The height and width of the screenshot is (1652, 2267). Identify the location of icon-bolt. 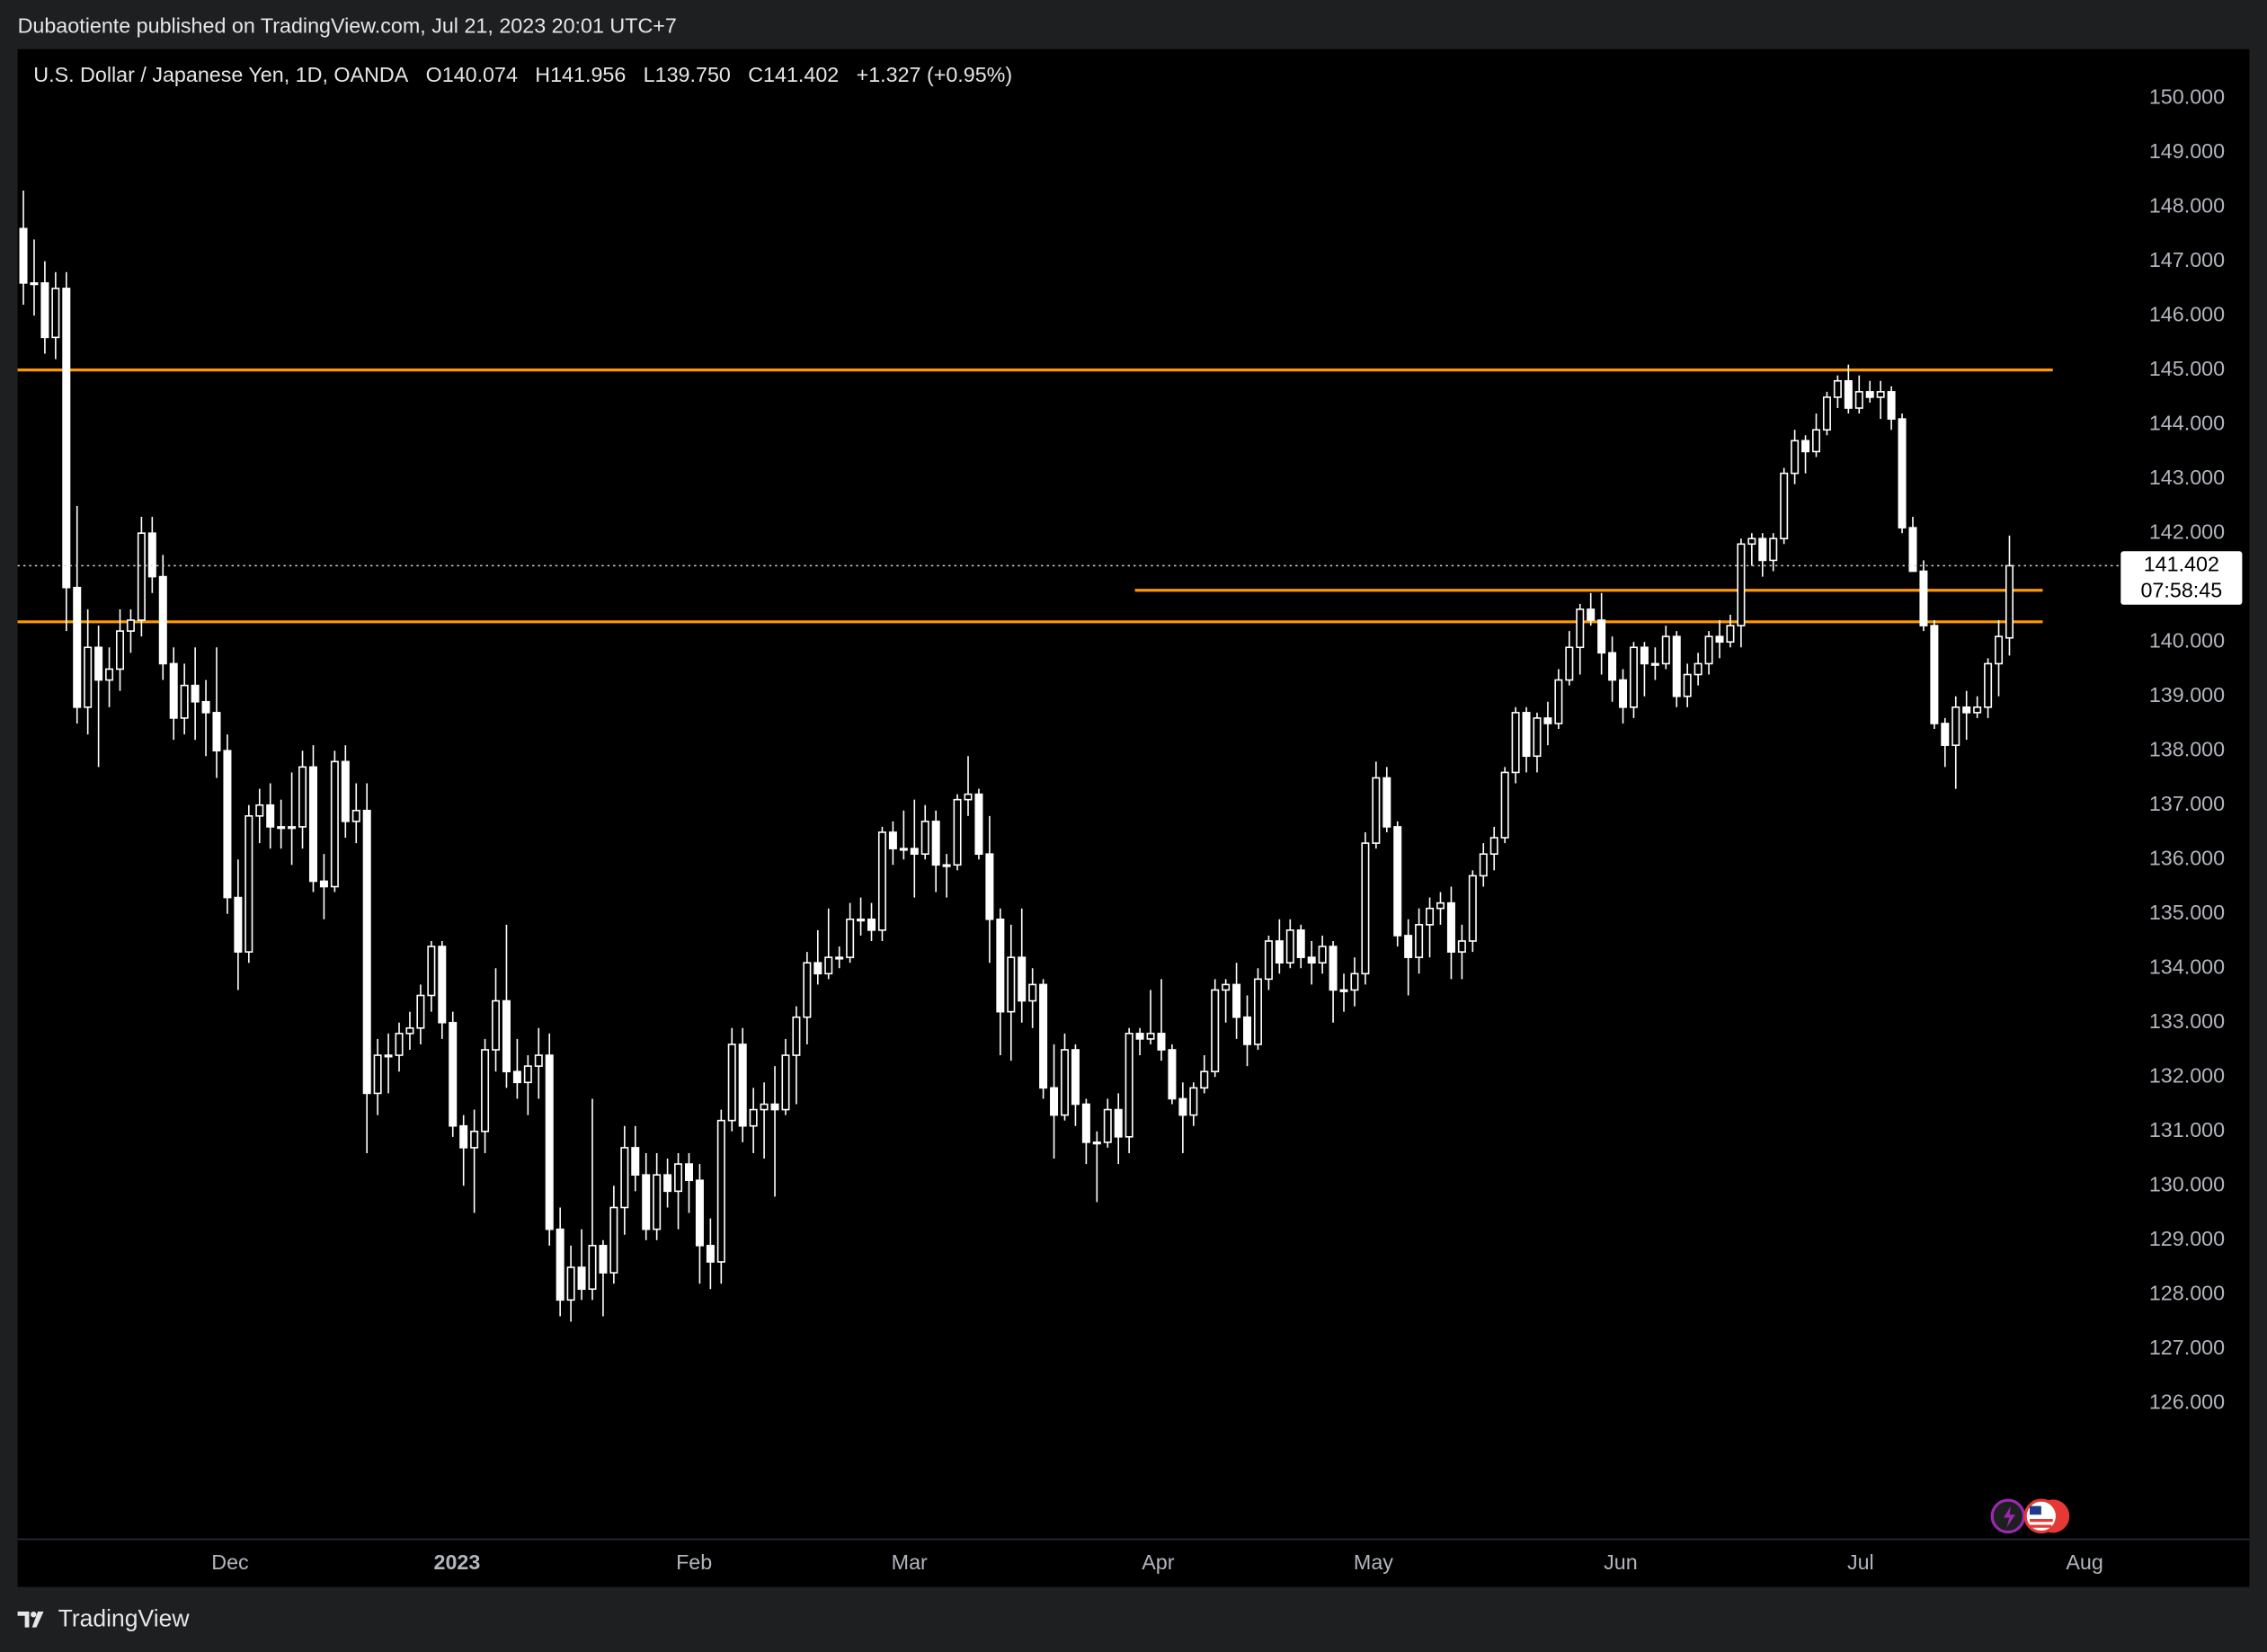
(2009, 1516).